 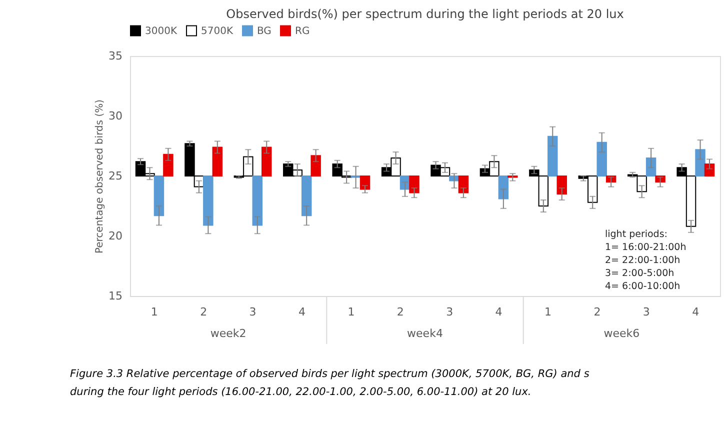 What do you see at coordinates (301, 392) in the screenshot?
I see `text: during the four light periods (16.00-21.00, 22.00-1.00, 2.00-5.00, 6.00-11.00) at 20 lux.` at bounding box center [301, 392].